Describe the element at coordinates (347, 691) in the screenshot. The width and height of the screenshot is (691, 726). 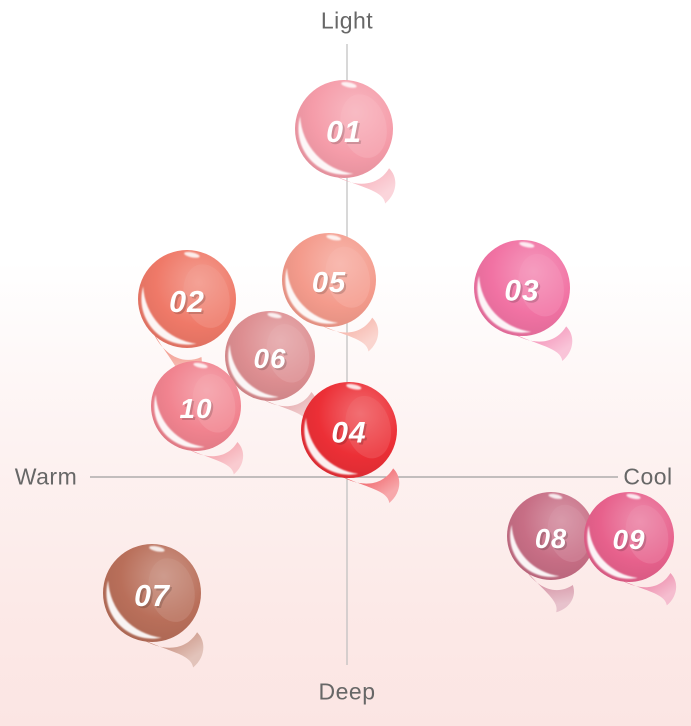
I see `axis-label-deep: Deep` at that location.